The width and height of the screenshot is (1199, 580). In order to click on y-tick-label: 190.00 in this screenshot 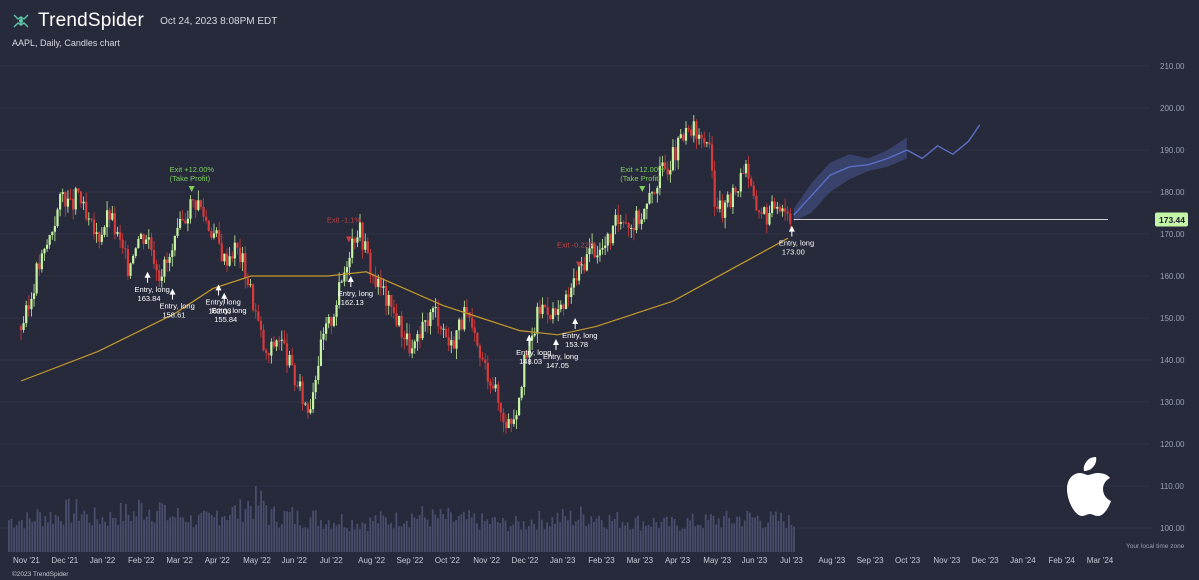, I will do `click(1172, 150)`.